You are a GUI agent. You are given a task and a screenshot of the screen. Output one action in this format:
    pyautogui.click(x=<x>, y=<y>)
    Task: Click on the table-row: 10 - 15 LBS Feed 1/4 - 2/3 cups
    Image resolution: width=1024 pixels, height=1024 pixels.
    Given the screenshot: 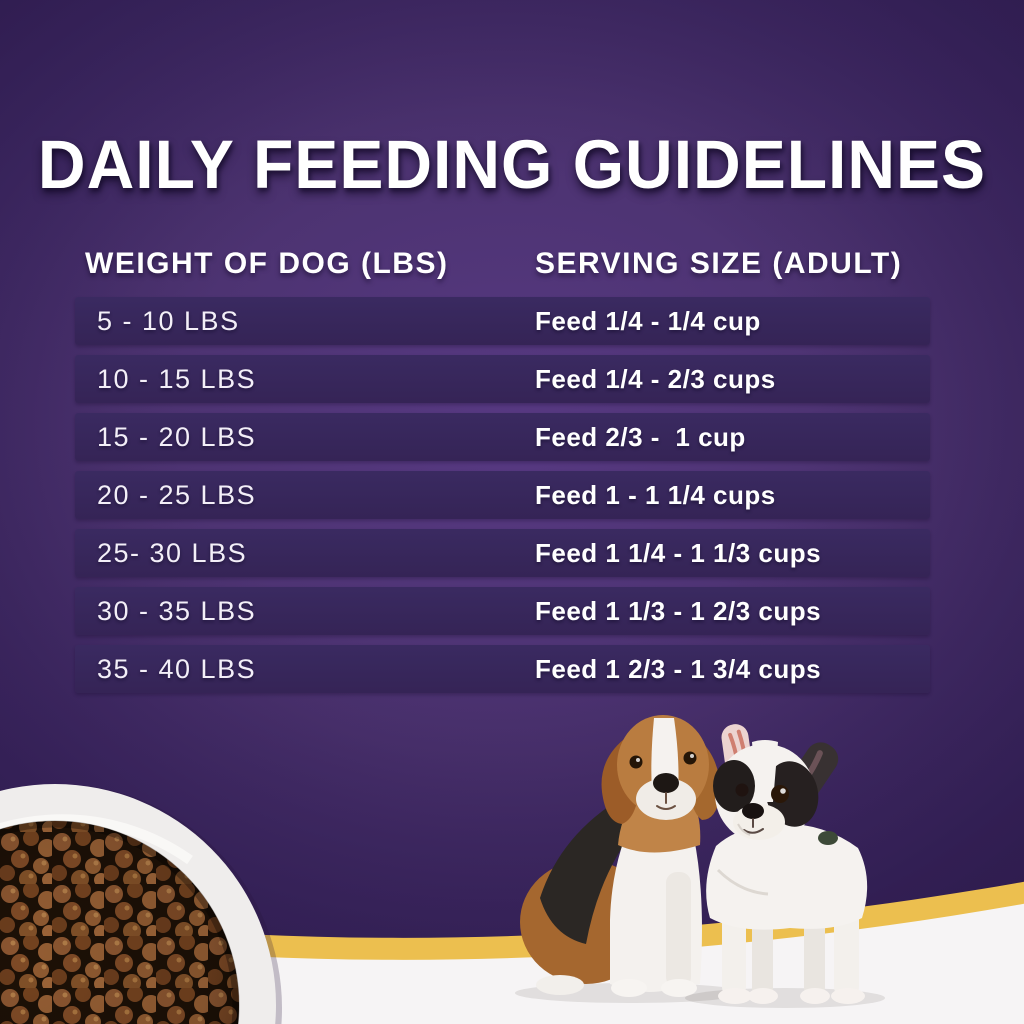 What is the action you would take?
    pyautogui.click(x=502, y=379)
    